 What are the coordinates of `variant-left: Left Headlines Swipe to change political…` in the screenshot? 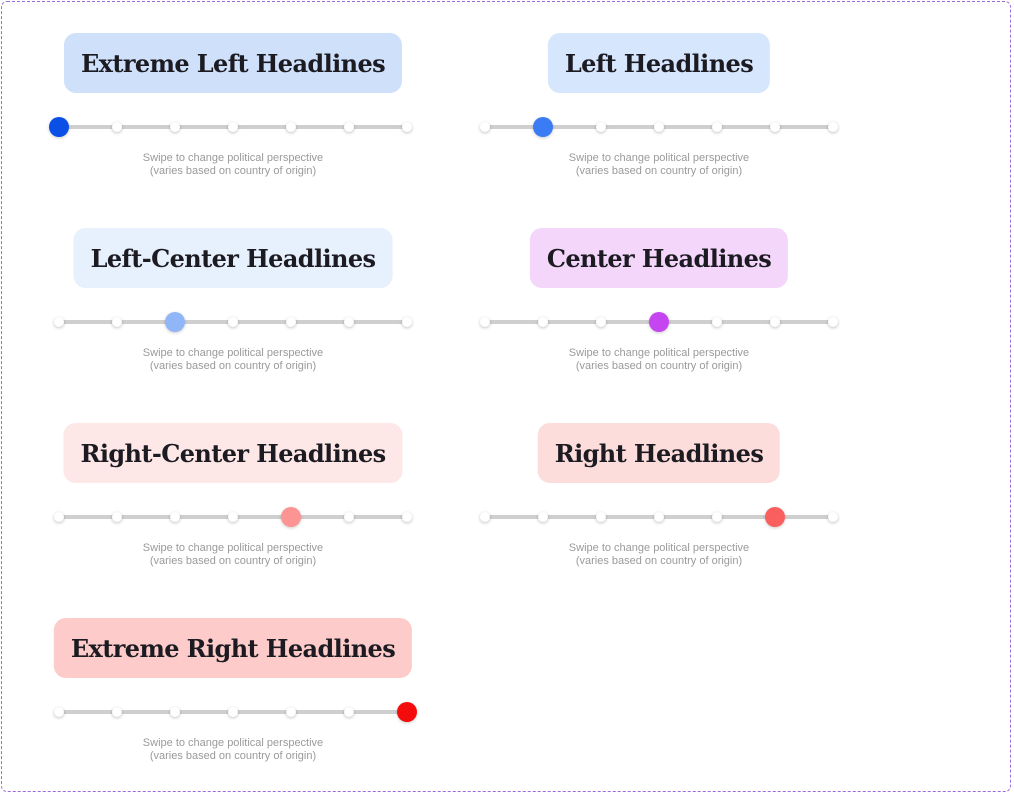 It's located at (659, 108).